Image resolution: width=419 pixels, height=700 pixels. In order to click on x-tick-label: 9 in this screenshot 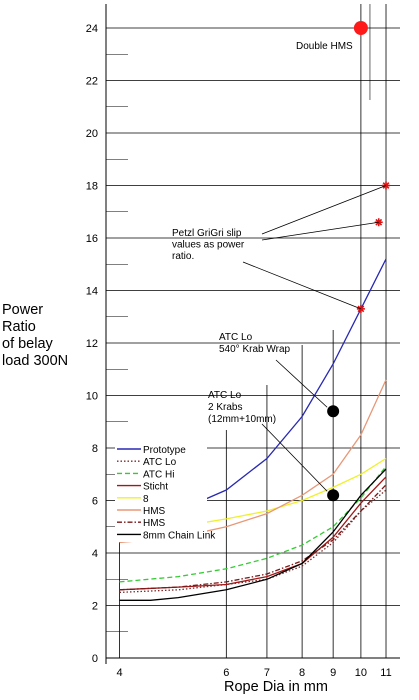, I will do `click(333, 673)`.